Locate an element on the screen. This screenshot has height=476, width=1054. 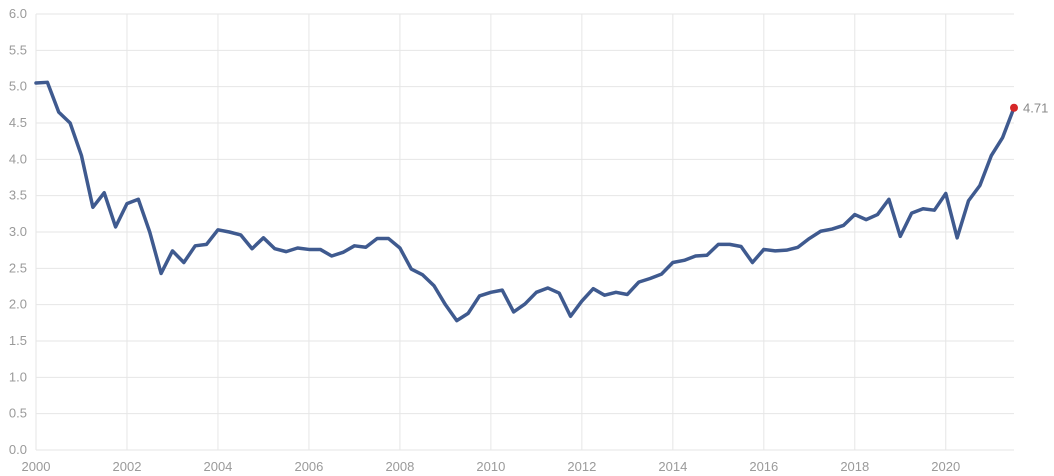
y-tick-label: 5.0 is located at coordinates (18, 86).